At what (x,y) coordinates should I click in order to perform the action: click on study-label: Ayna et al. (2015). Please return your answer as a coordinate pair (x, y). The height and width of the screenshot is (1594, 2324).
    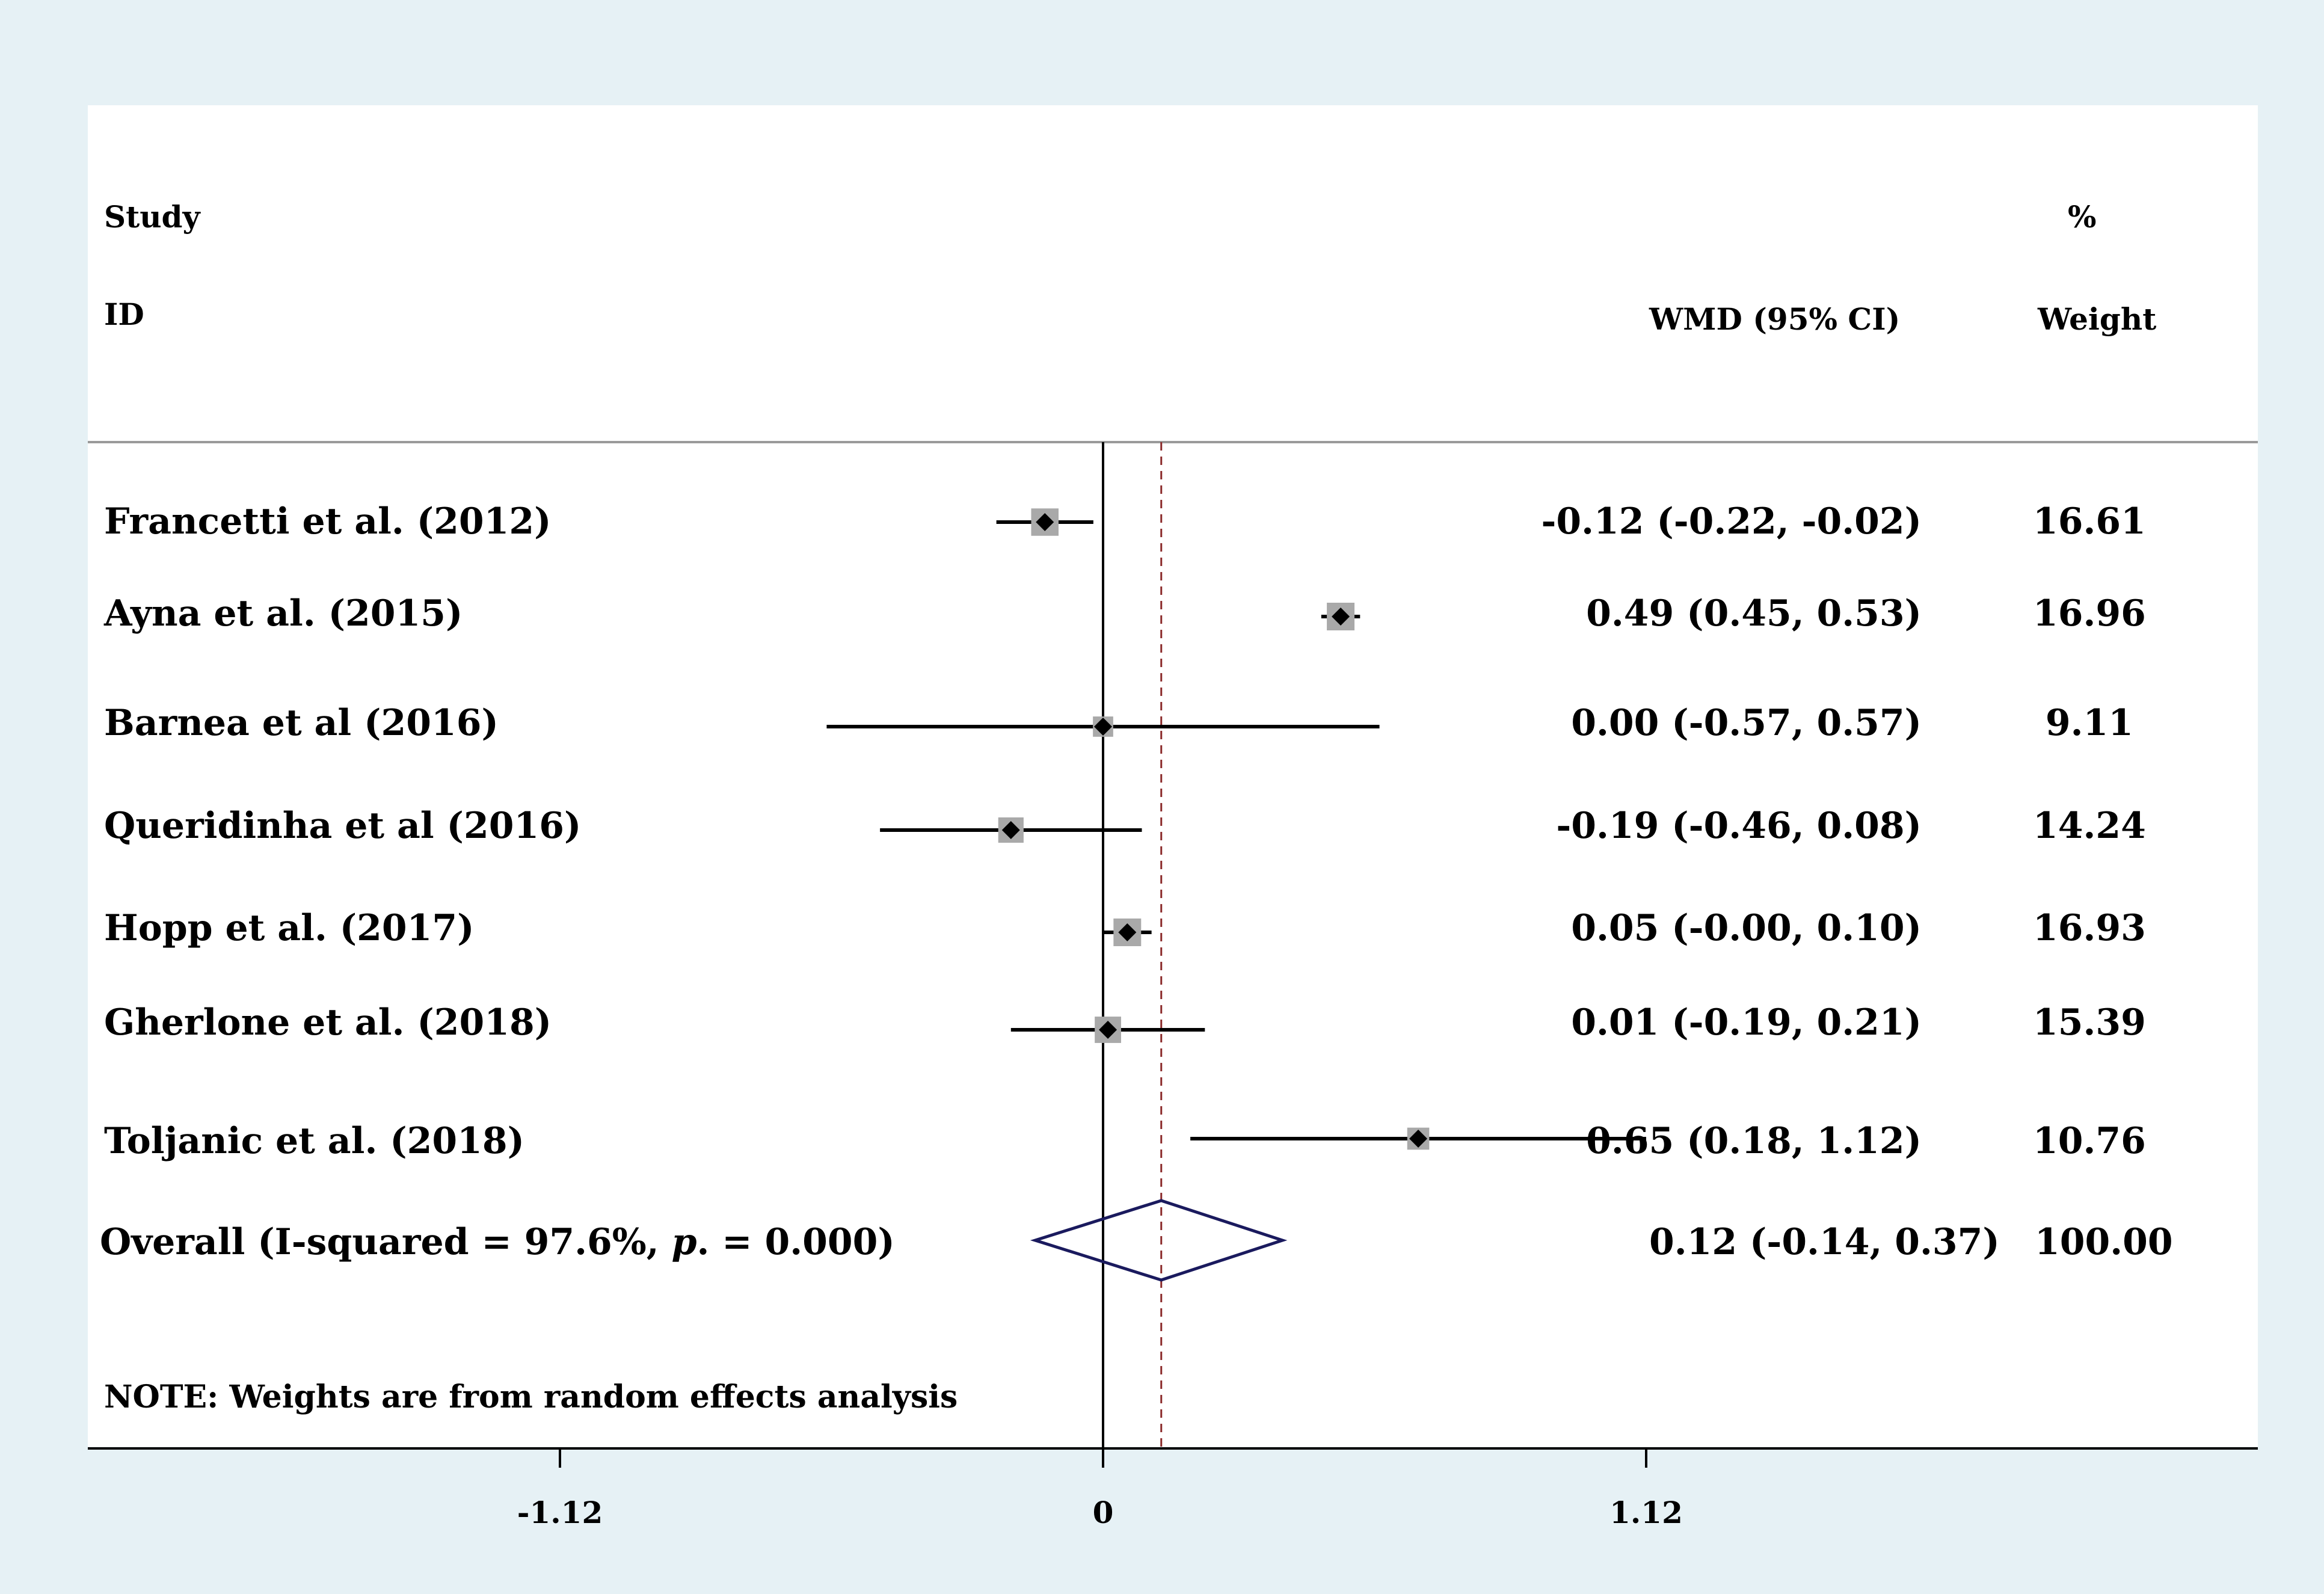
    Looking at the image, I should click on (283, 613).